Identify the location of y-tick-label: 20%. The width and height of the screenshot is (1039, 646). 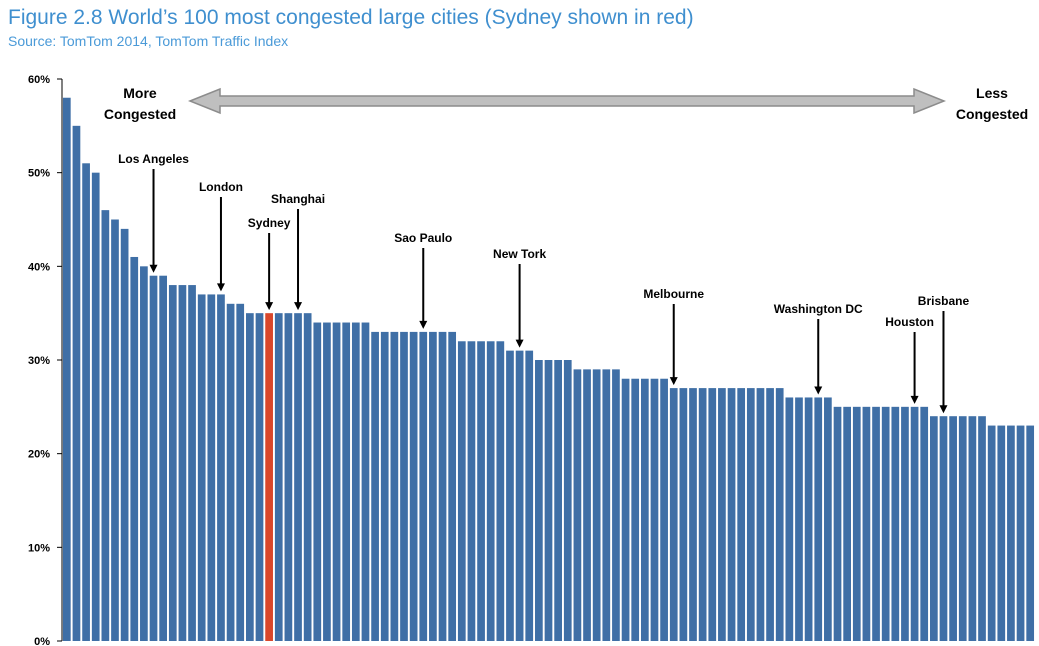
(39, 455).